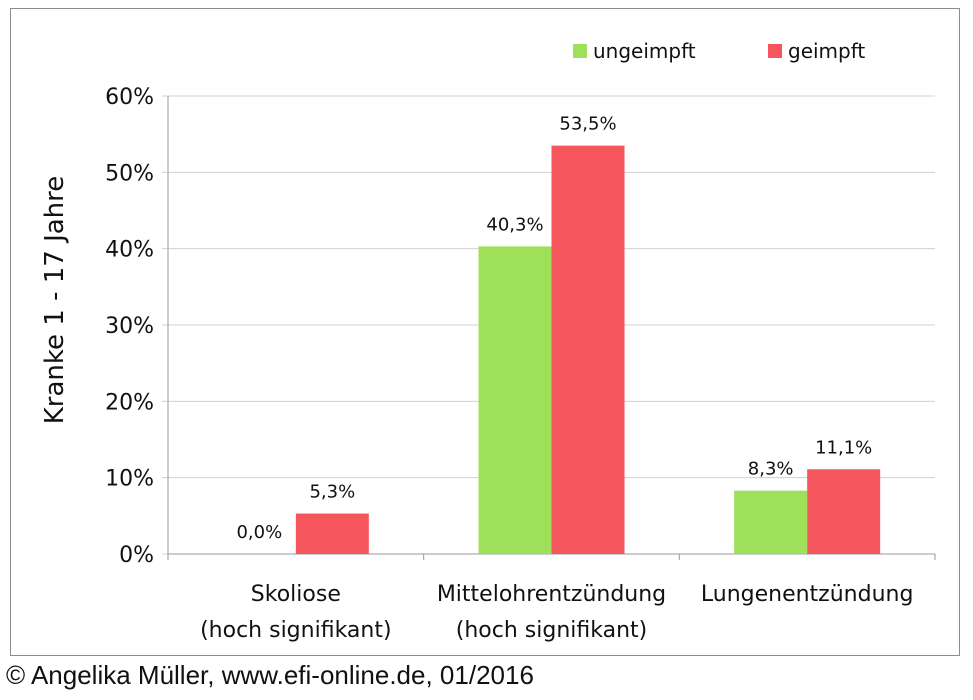 The width and height of the screenshot is (973, 700). I want to click on y-axis-title: Kranke 1 - 17 Jahre, so click(55, 300).